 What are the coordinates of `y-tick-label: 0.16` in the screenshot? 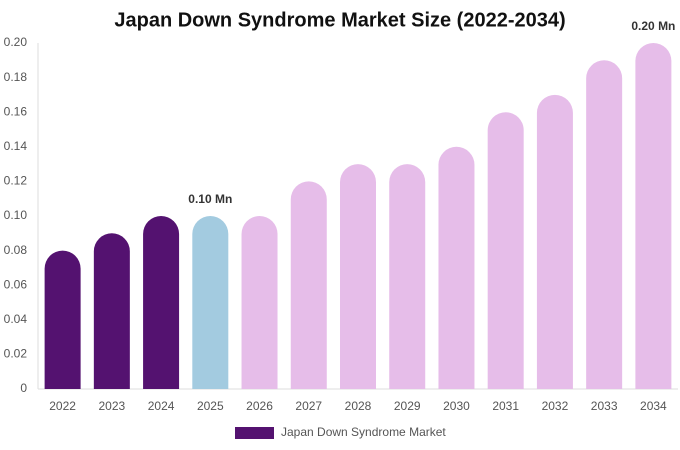 It's located at (16, 111).